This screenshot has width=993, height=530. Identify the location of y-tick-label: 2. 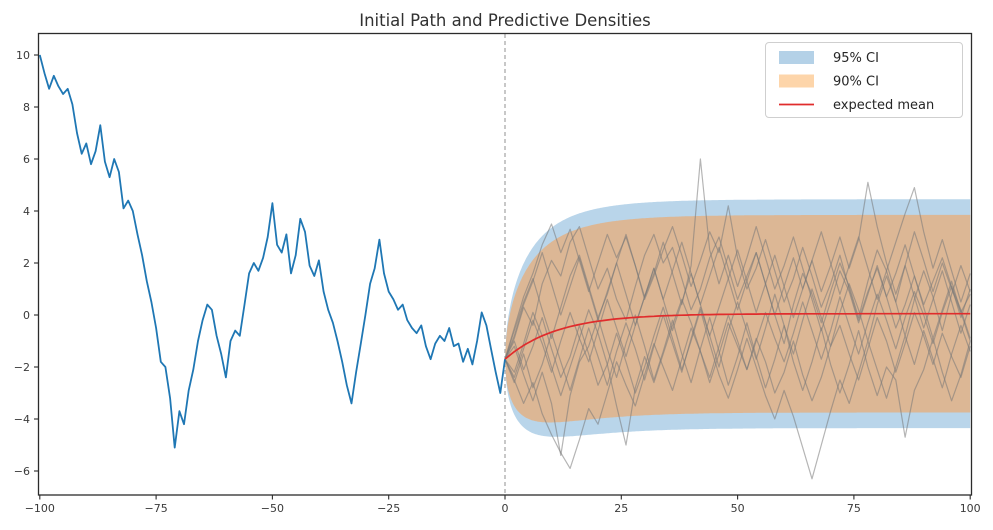
(26, 263).